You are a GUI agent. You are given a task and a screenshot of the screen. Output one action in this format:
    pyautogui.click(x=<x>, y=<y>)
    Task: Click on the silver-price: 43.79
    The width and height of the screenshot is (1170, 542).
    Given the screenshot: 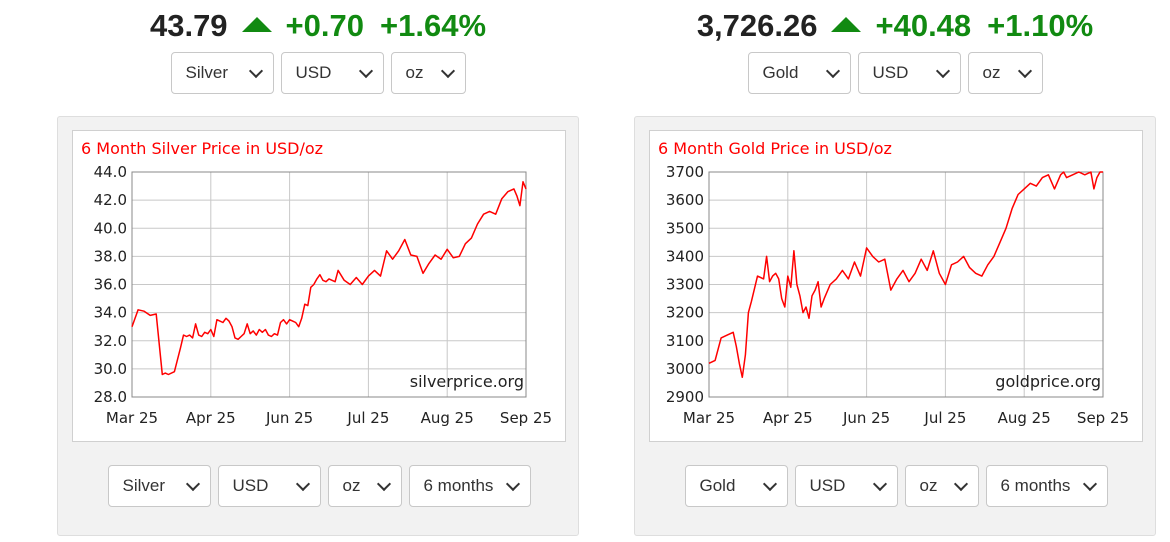 What is the action you would take?
    pyautogui.click(x=188, y=25)
    